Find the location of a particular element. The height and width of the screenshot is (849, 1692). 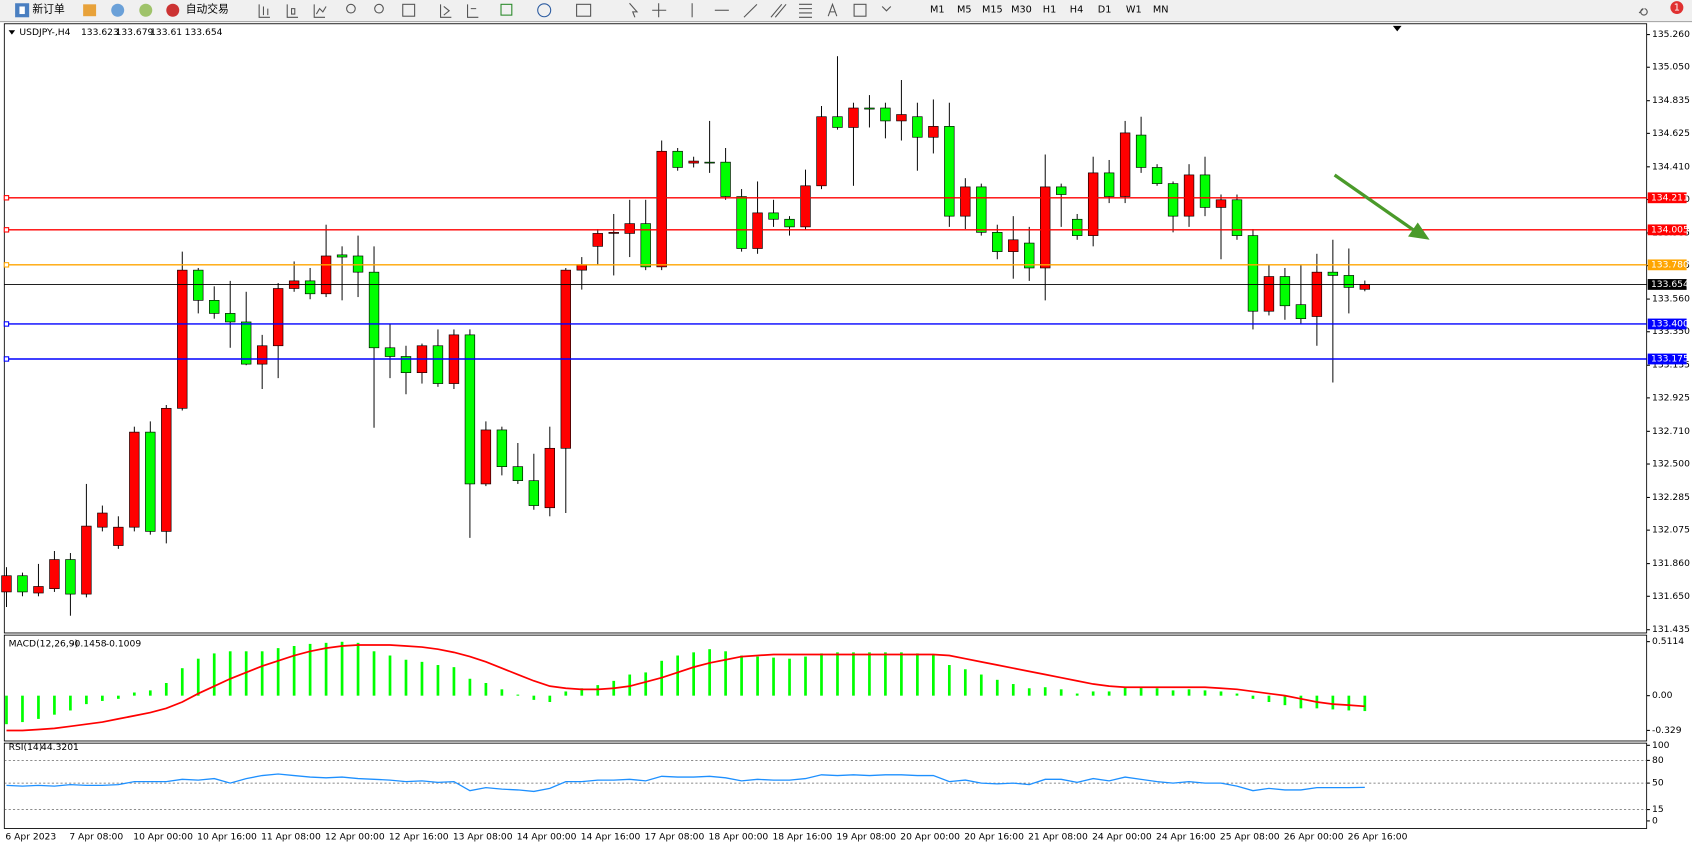

auto-trading-button: 自动交易 is located at coordinates (197, 10).